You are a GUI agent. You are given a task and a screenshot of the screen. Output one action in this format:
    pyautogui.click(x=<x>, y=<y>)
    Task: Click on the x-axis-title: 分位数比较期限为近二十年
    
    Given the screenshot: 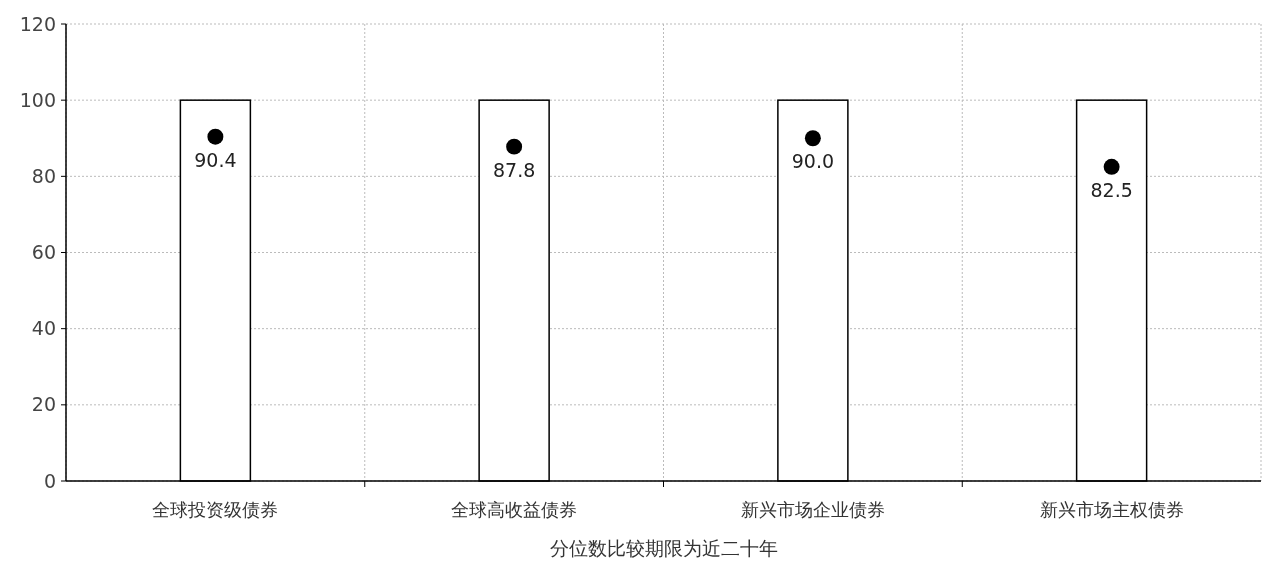 What is the action you would take?
    pyautogui.click(x=663, y=548)
    